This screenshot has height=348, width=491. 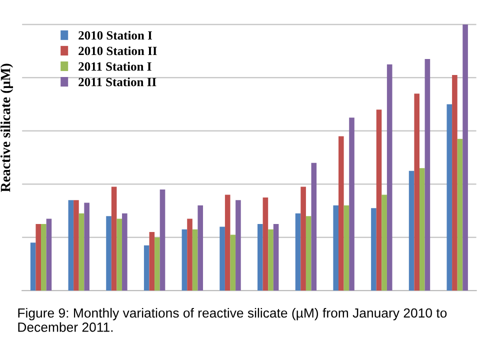 What do you see at coordinates (115, 35) in the screenshot?
I see `legend-label: 2010 Station I` at bounding box center [115, 35].